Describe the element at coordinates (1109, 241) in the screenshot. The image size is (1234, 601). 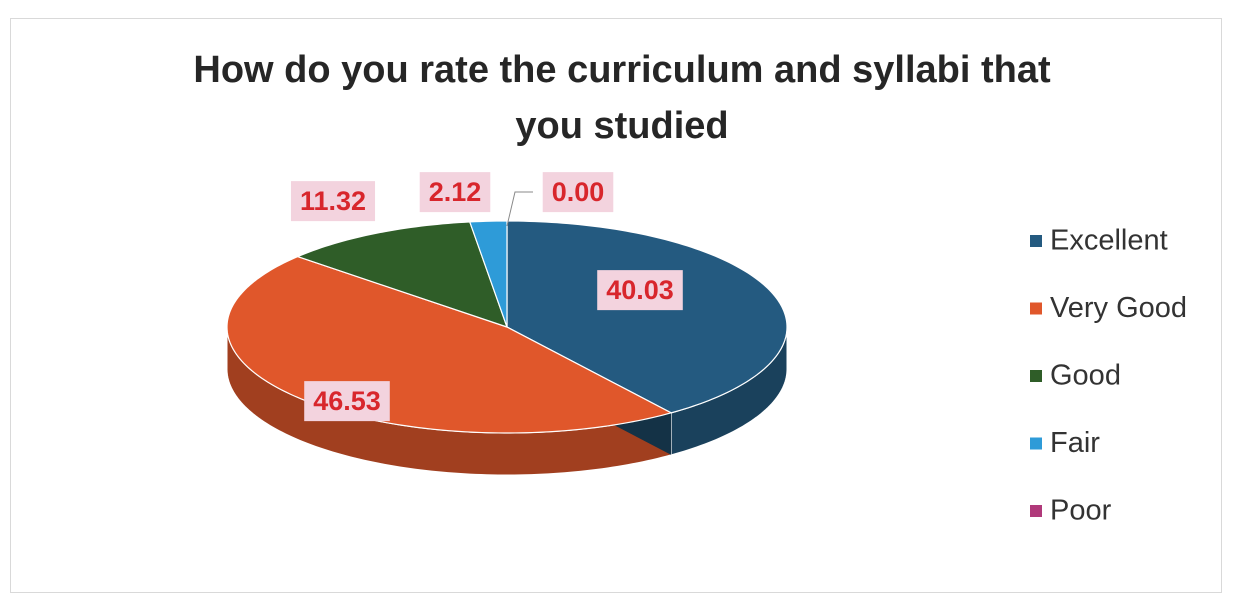
I see `legend-label: Excellent` at that location.